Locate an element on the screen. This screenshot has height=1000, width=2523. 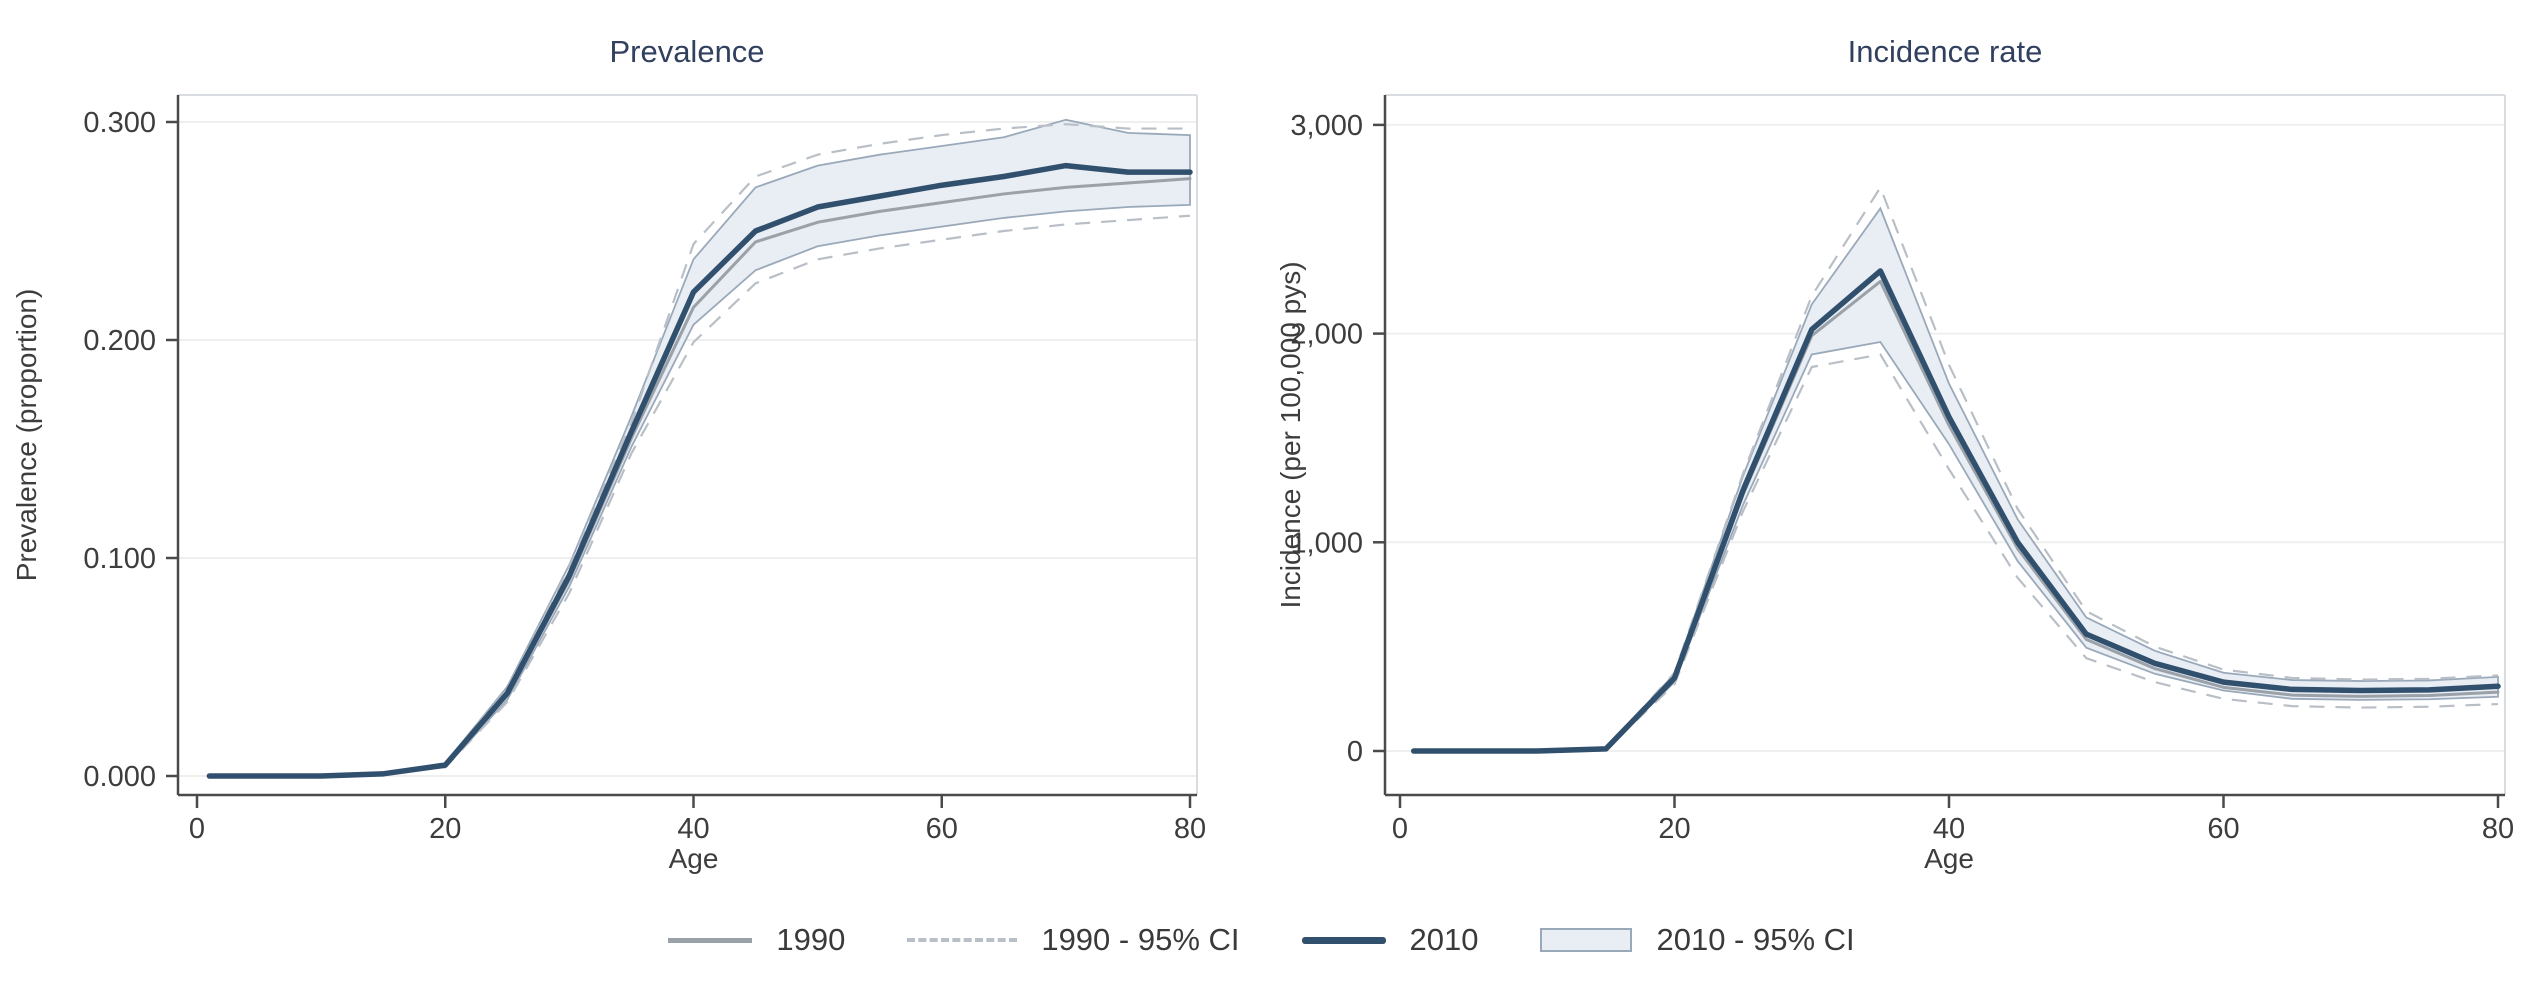
legend-item-1990-ci: 1990 - 95% CI is located at coordinates (1073, 940).